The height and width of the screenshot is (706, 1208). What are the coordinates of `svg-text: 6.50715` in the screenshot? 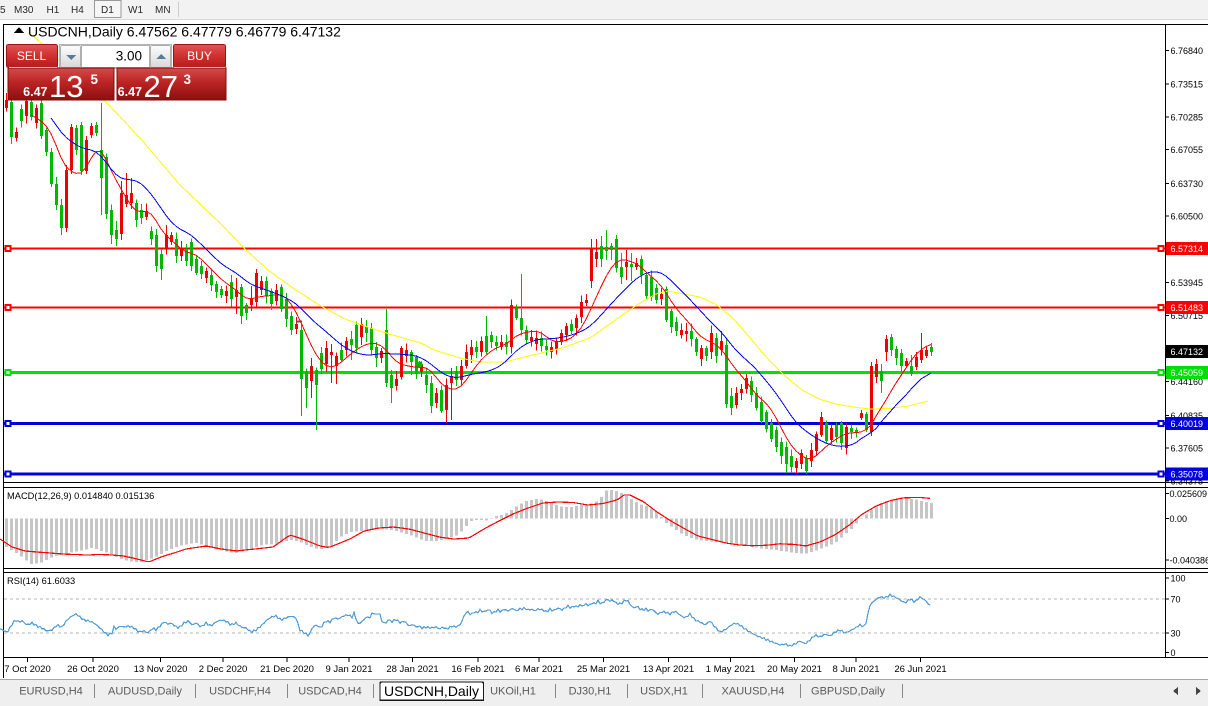 It's located at (1187, 316).